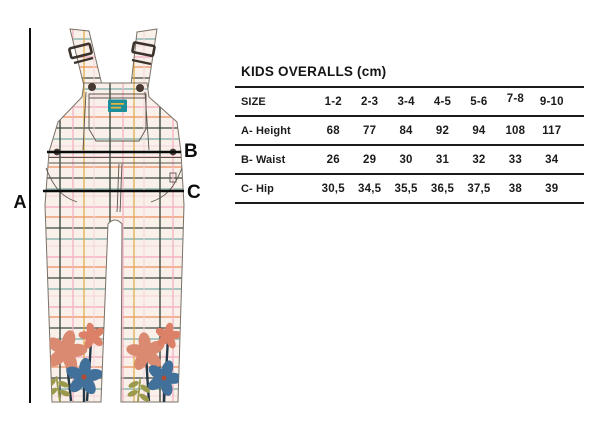  What do you see at coordinates (81, 53) in the screenshot?
I see `strap-buckle-left` at bounding box center [81, 53].